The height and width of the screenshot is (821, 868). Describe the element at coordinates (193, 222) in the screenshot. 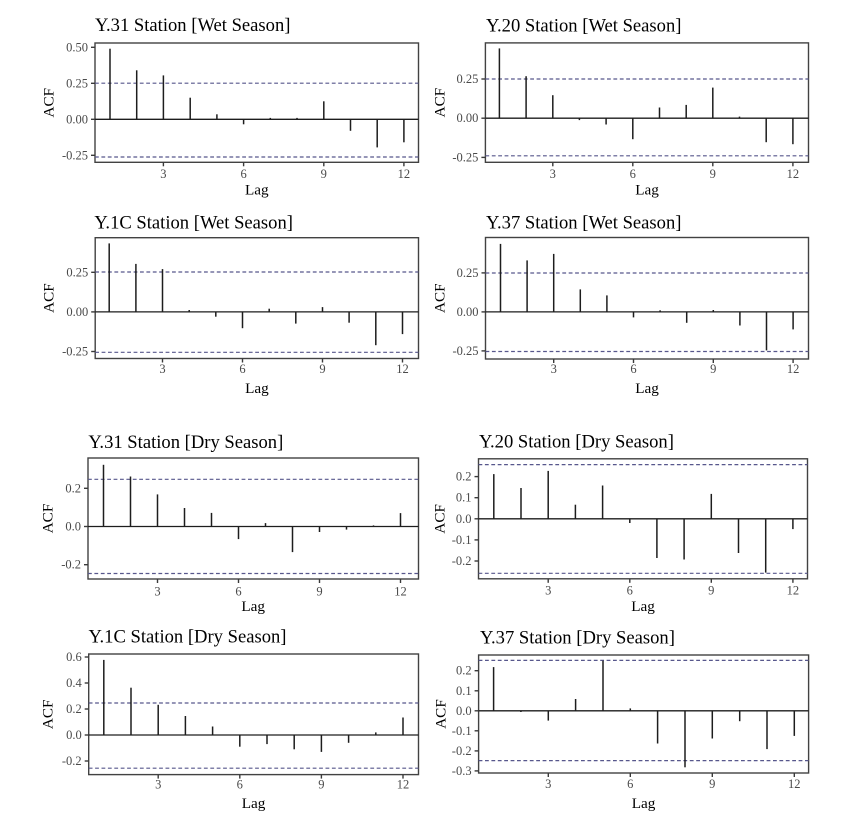

I see `svg-text: Y.1C Station [Wet Season]` at that location.